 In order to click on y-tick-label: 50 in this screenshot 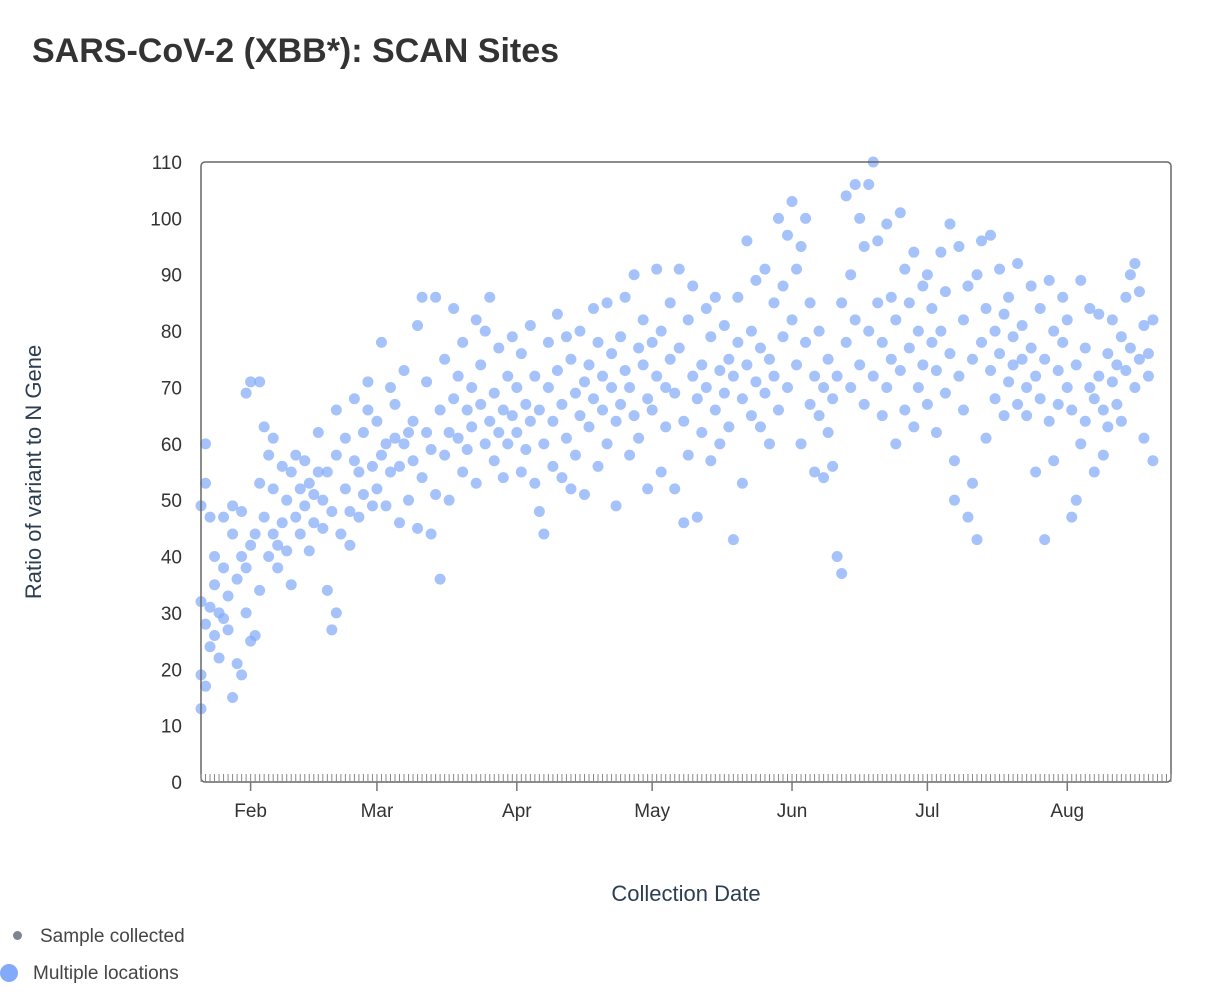, I will do `click(171, 501)`.